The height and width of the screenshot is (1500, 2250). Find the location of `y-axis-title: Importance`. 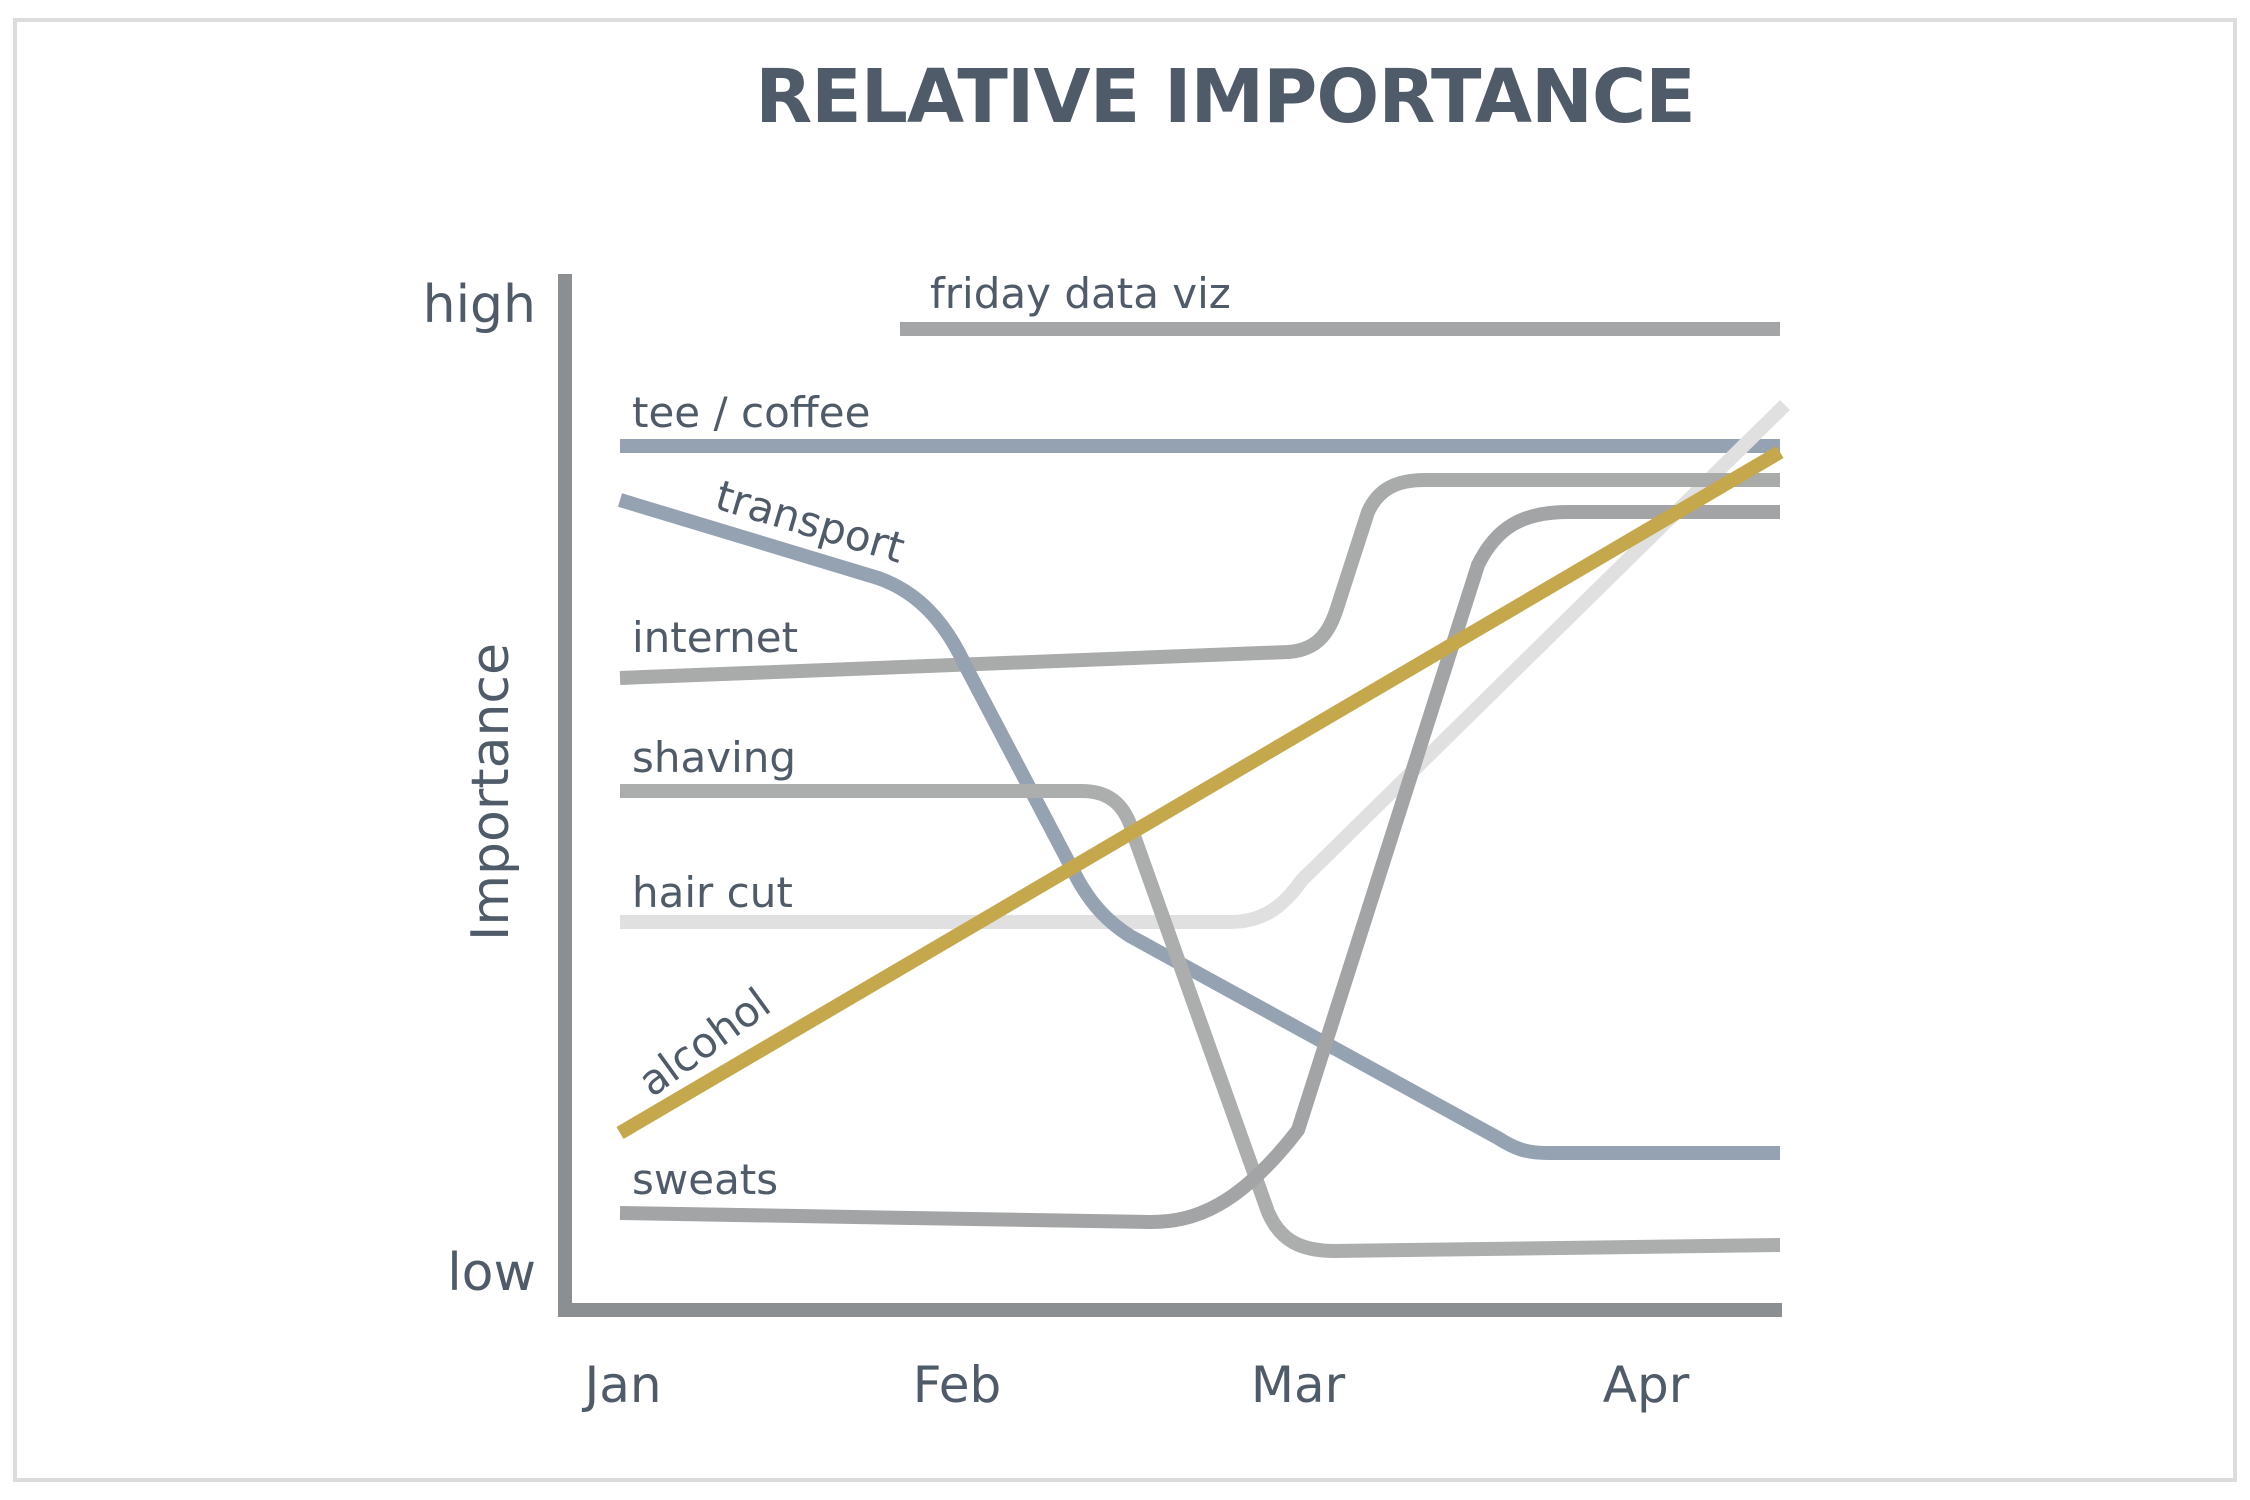

y-axis-title: Importance is located at coordinates (491, 792).